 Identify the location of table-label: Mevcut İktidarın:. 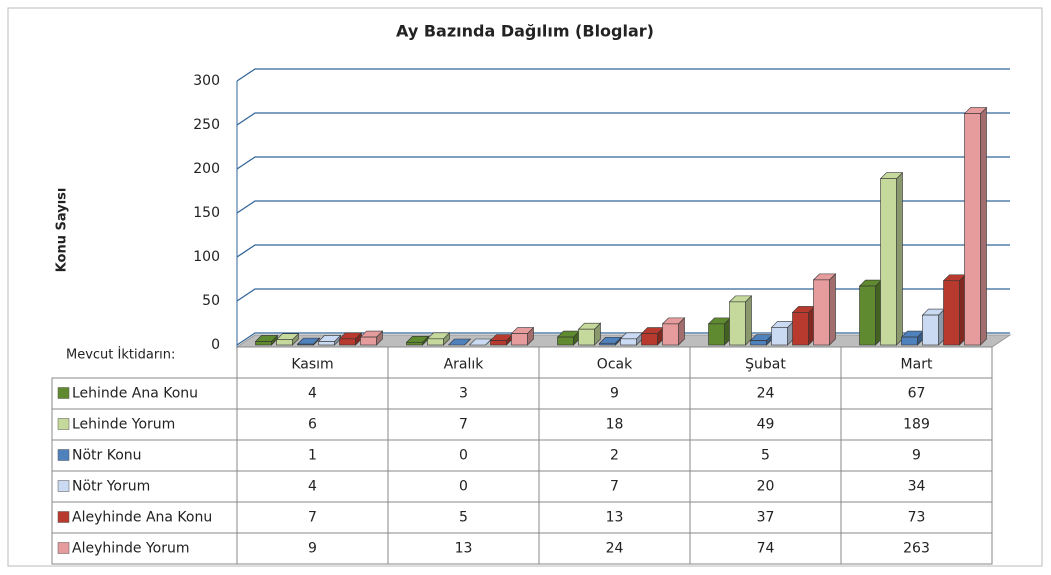
(120, 355).